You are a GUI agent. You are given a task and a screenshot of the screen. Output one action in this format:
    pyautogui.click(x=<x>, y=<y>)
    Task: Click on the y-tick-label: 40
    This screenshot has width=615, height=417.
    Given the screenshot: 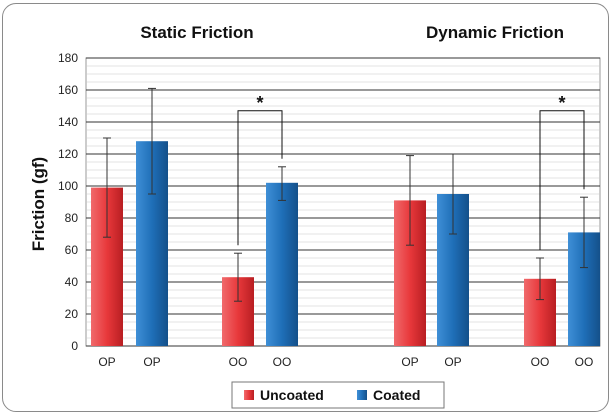 What is the action you would take?
    pyautogui.click(x=72, y=282)
    